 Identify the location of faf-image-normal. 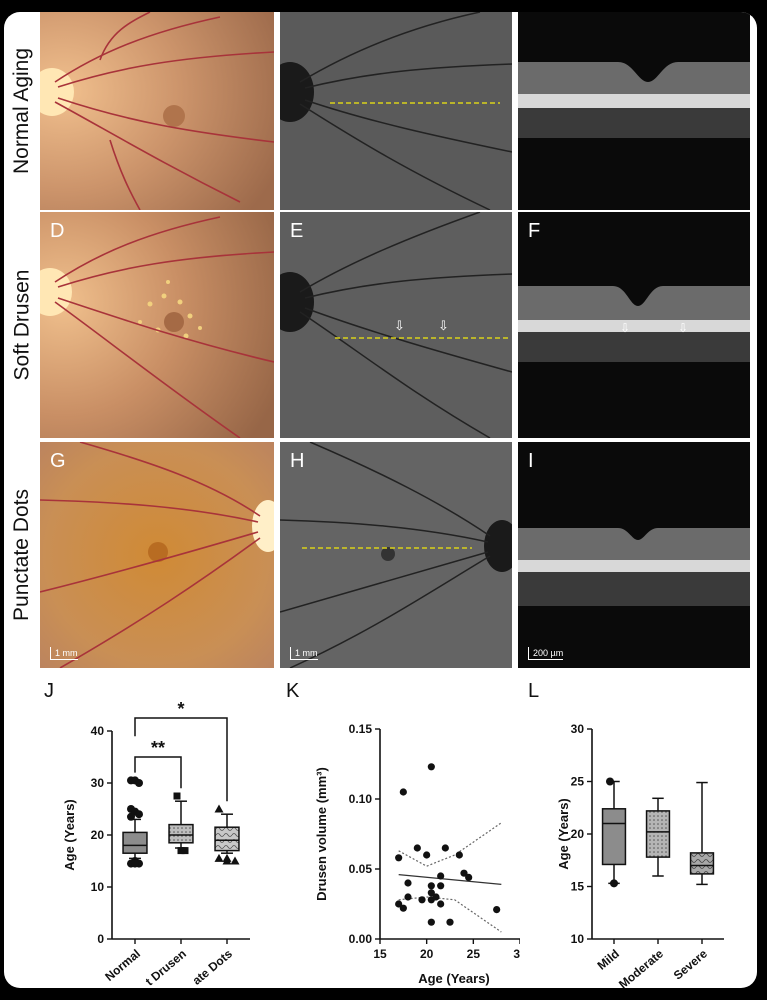
(396, 111).